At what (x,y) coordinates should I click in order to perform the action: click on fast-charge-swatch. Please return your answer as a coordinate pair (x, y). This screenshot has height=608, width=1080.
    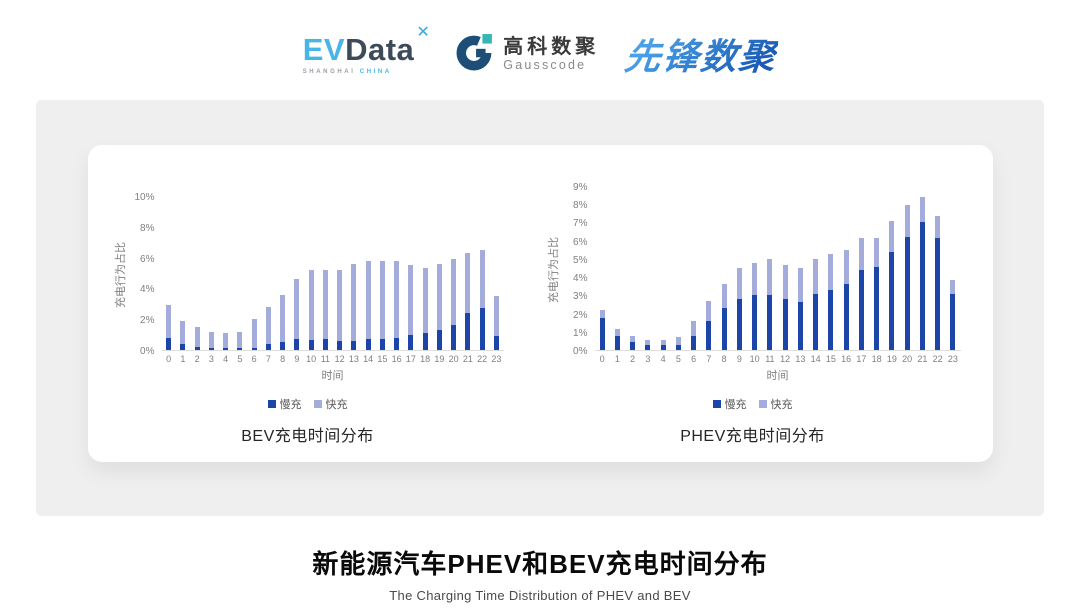
    Looking at the image, I should click on (762, 404).